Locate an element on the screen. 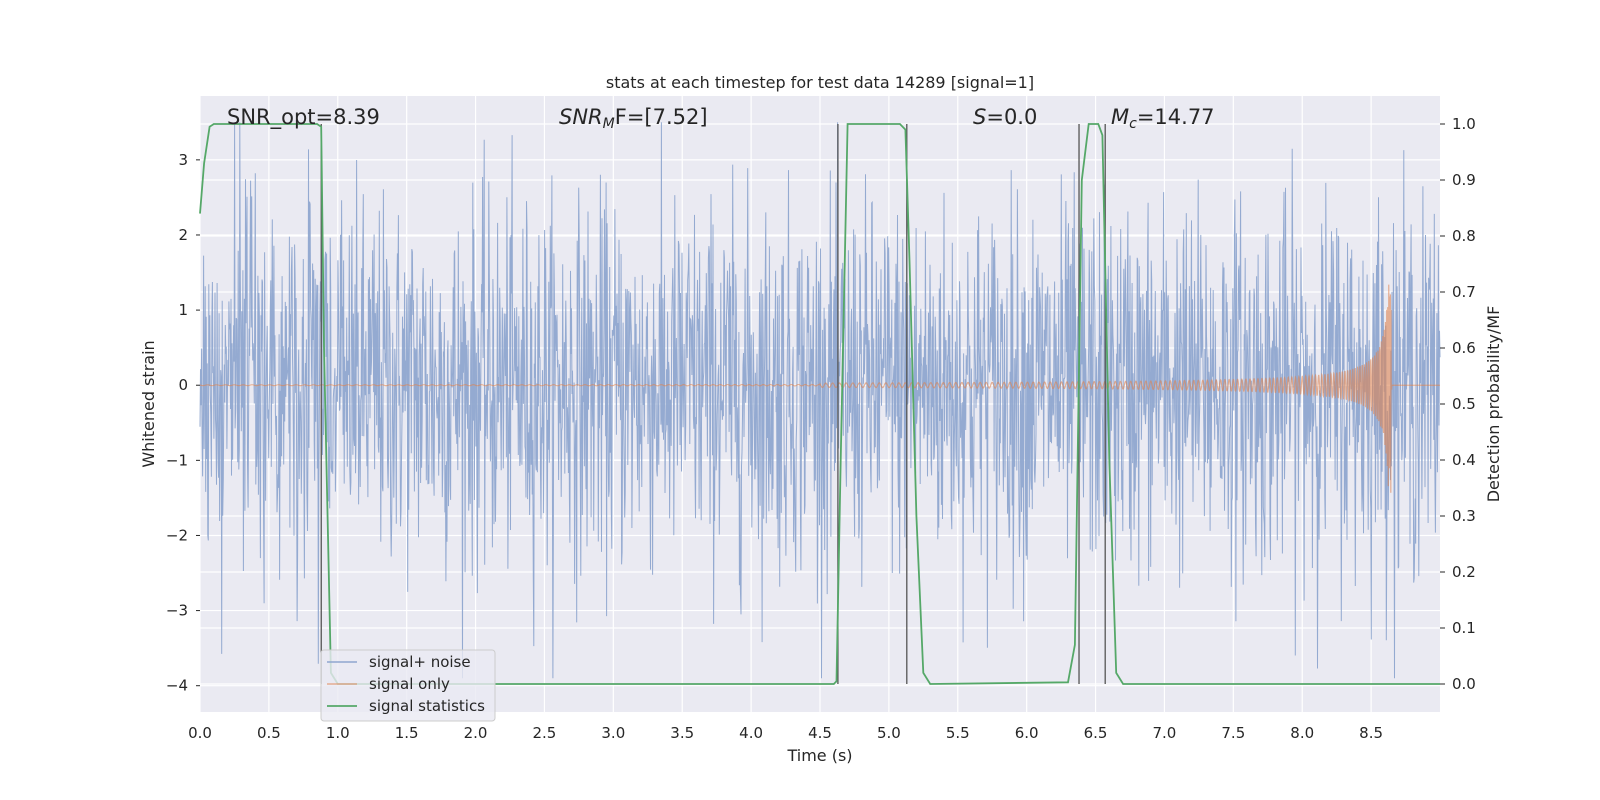 The width and height of the screenshot is (1600, 800). x-tick-label: 7.5 is located at coordinates (1233, 733).